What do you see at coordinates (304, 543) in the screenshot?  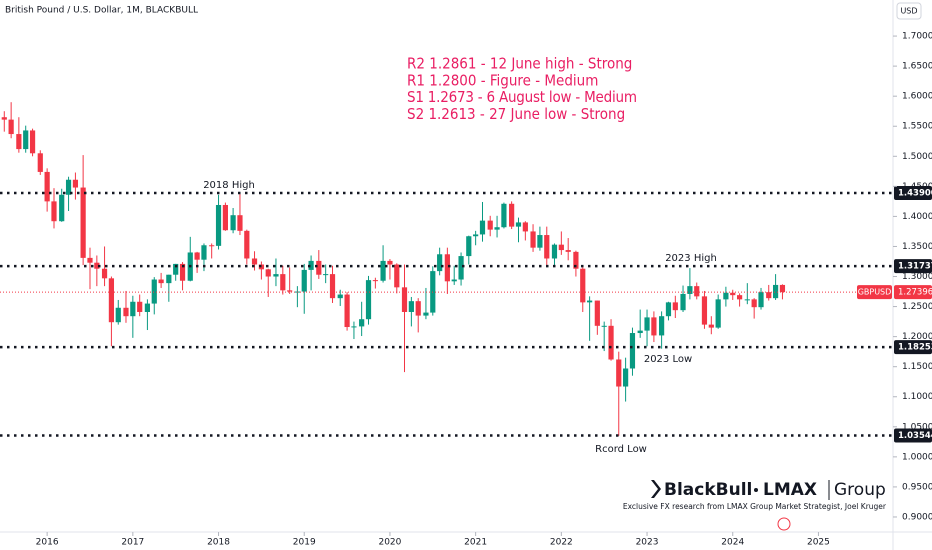 I see `x-tick-label: 2019` at bounding box center [304, 543].